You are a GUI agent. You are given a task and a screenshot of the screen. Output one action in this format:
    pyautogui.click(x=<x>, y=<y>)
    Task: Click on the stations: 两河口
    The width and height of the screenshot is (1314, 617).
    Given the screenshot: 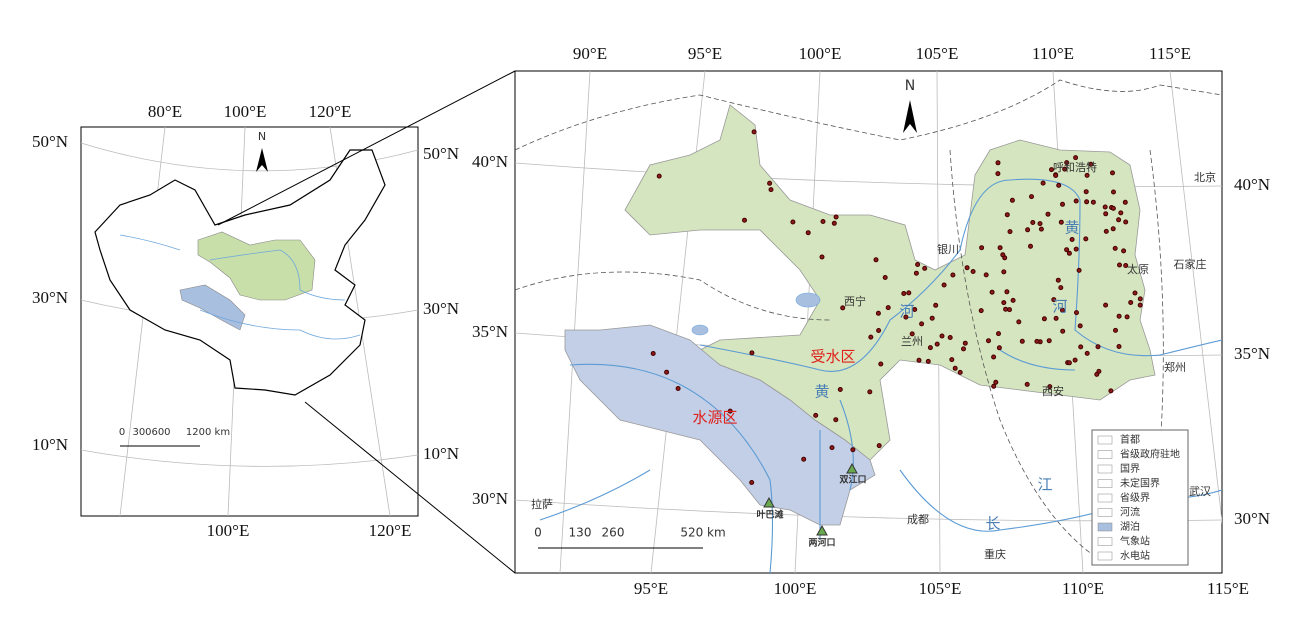 What is the action you would take?
    pyautogui.click(x=821, y=543)
    